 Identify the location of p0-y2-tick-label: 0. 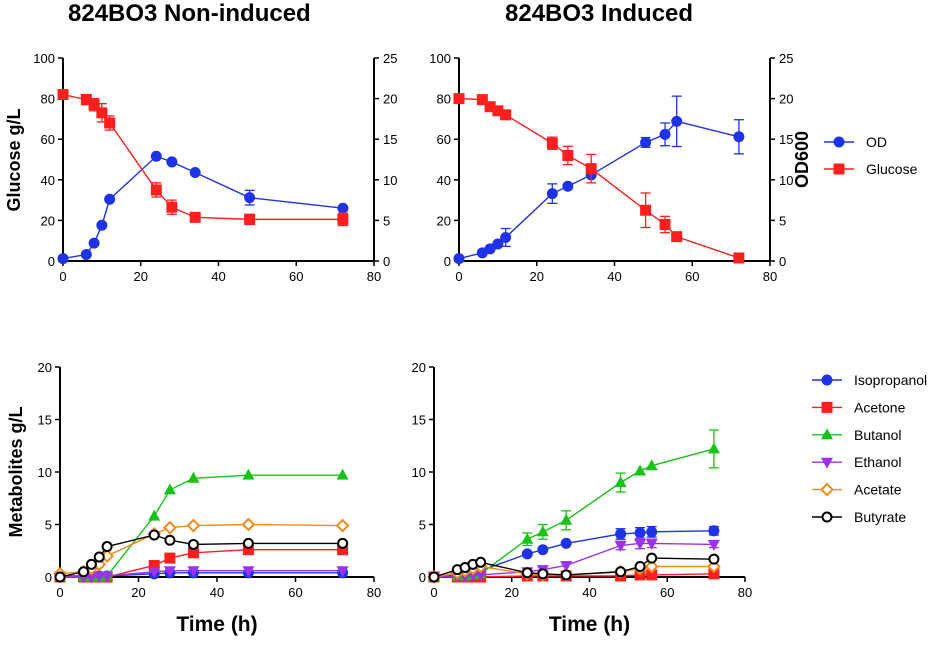
(386, 261).